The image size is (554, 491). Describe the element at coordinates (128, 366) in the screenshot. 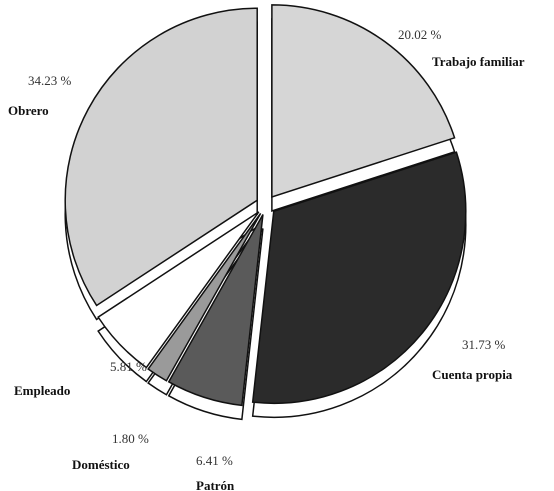

I see `value-label: 5.81 %` at that location.